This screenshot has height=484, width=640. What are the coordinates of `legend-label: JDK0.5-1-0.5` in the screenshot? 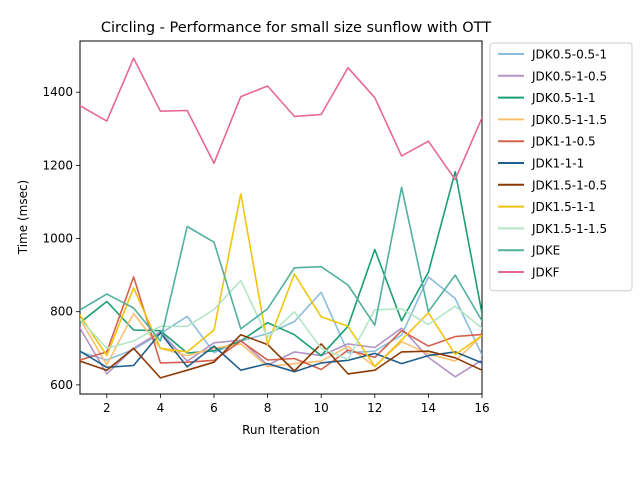 It's located at (569, 76).